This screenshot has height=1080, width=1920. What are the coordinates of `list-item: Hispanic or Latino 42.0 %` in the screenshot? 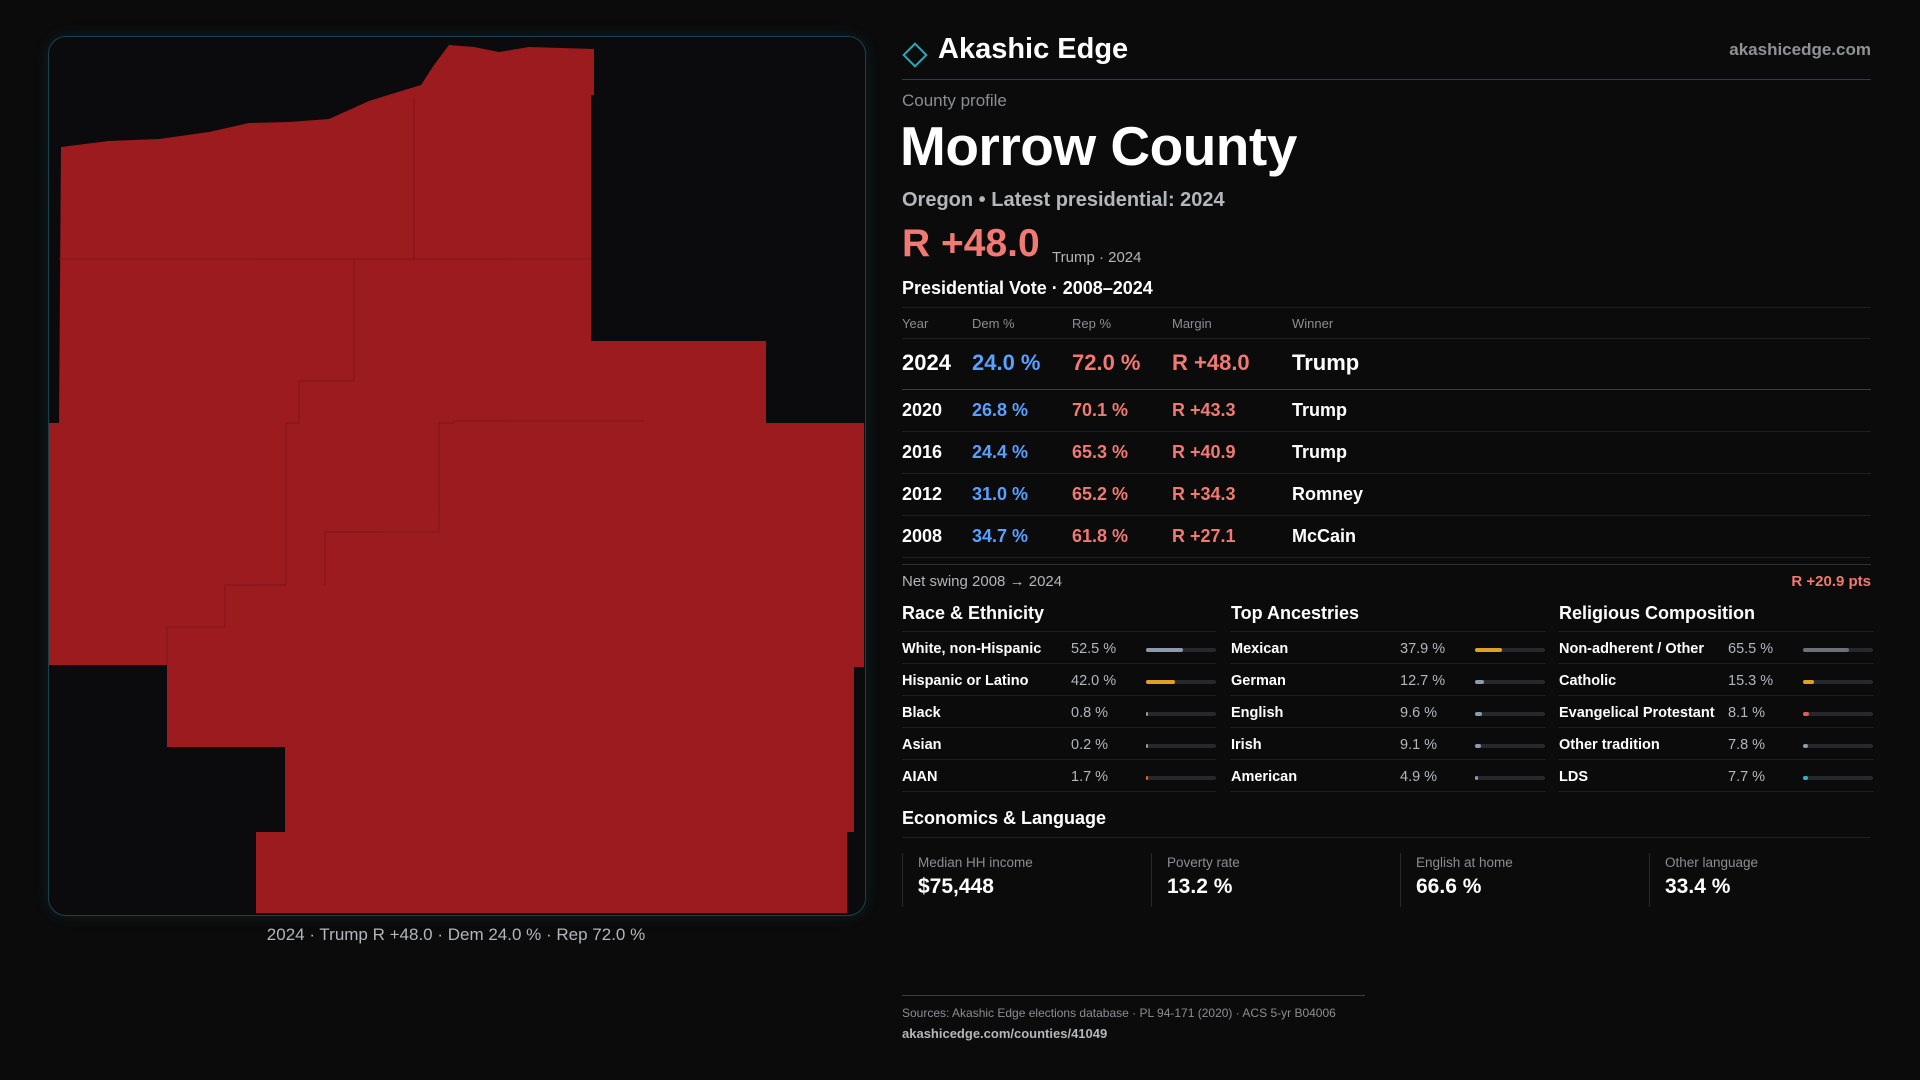 It's located at (1059, 680).